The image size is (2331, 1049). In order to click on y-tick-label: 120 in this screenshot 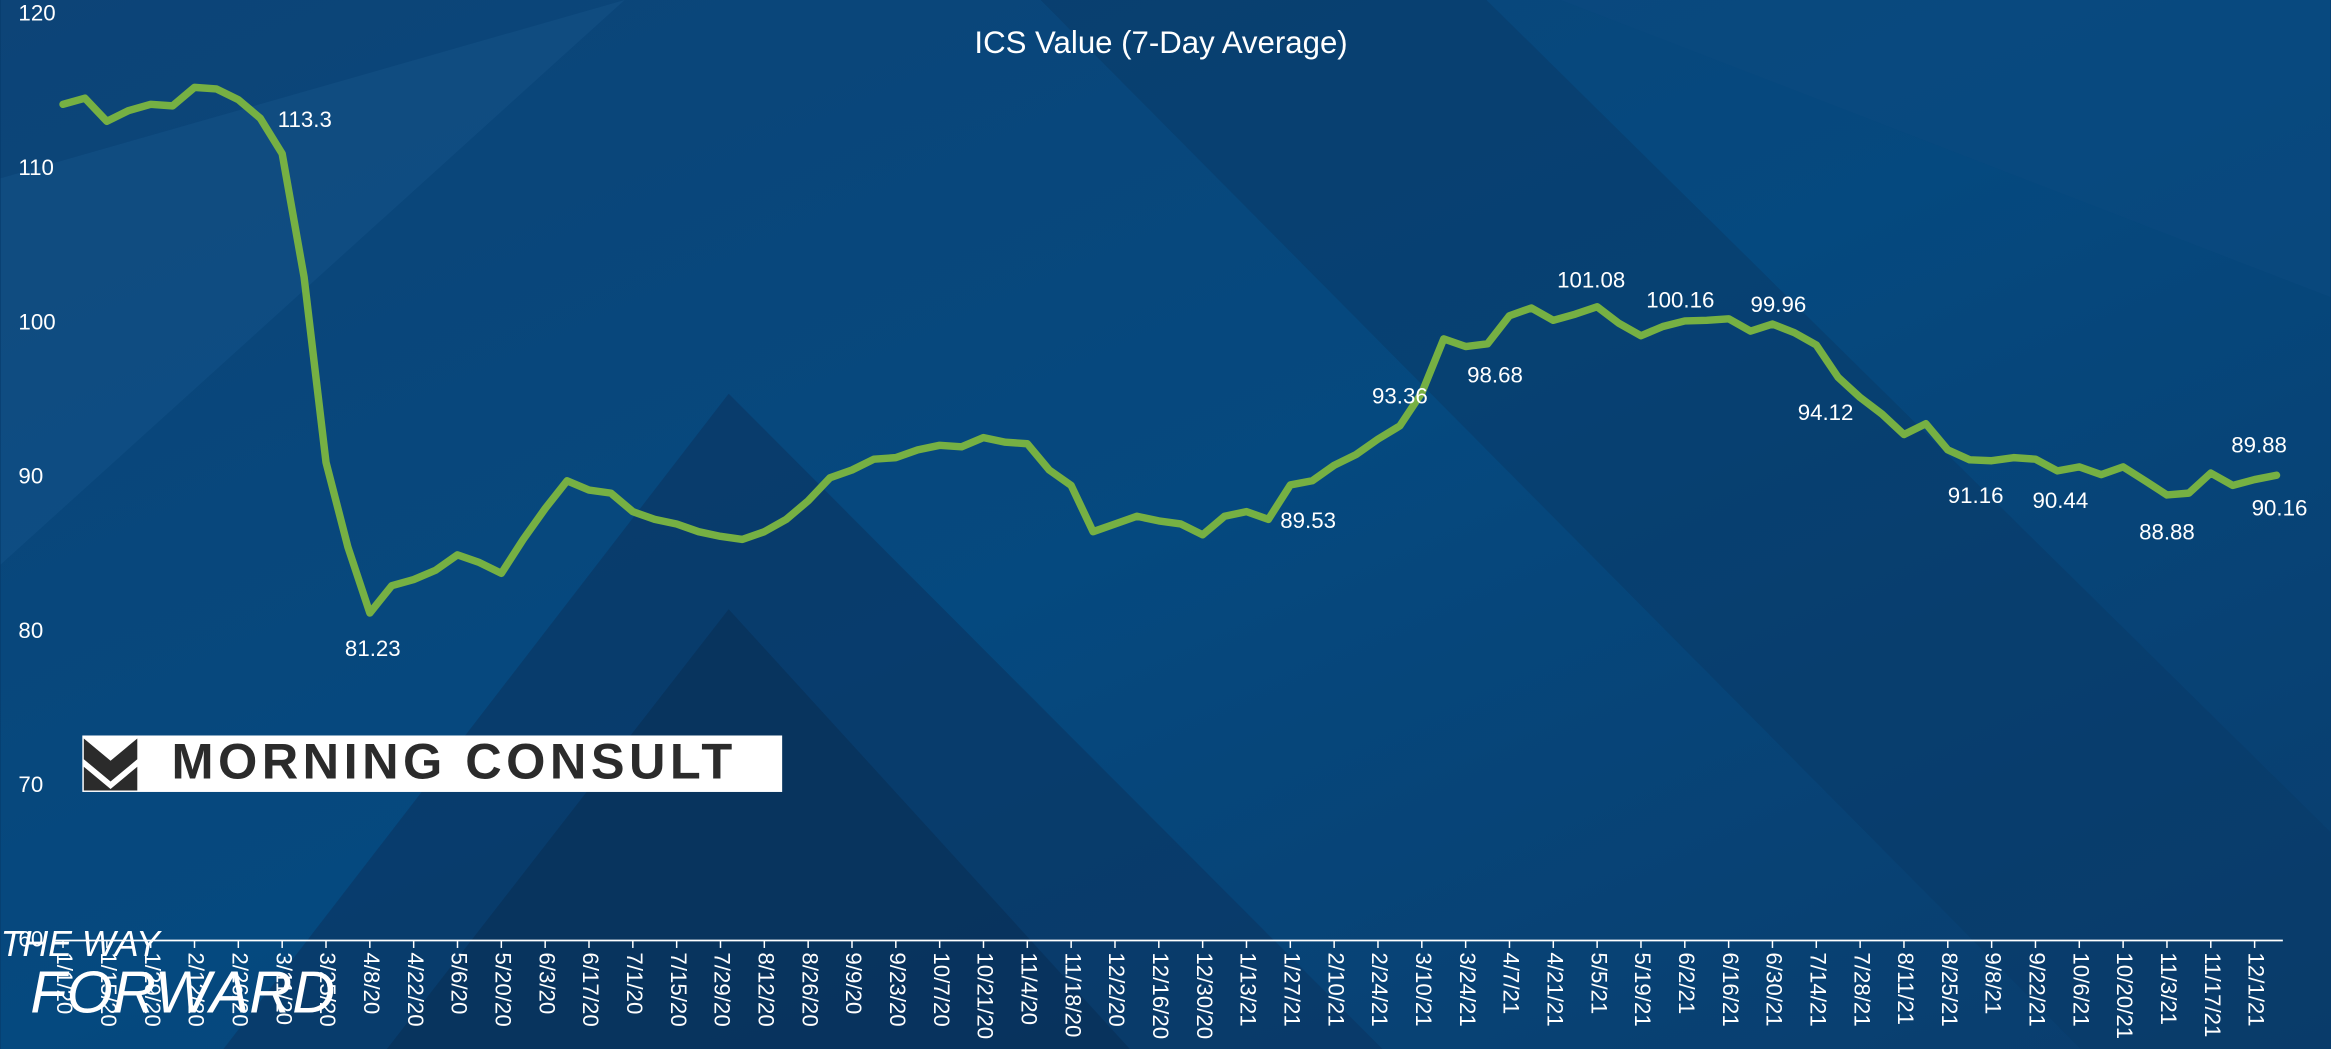, I will do `click(36, 13)`.